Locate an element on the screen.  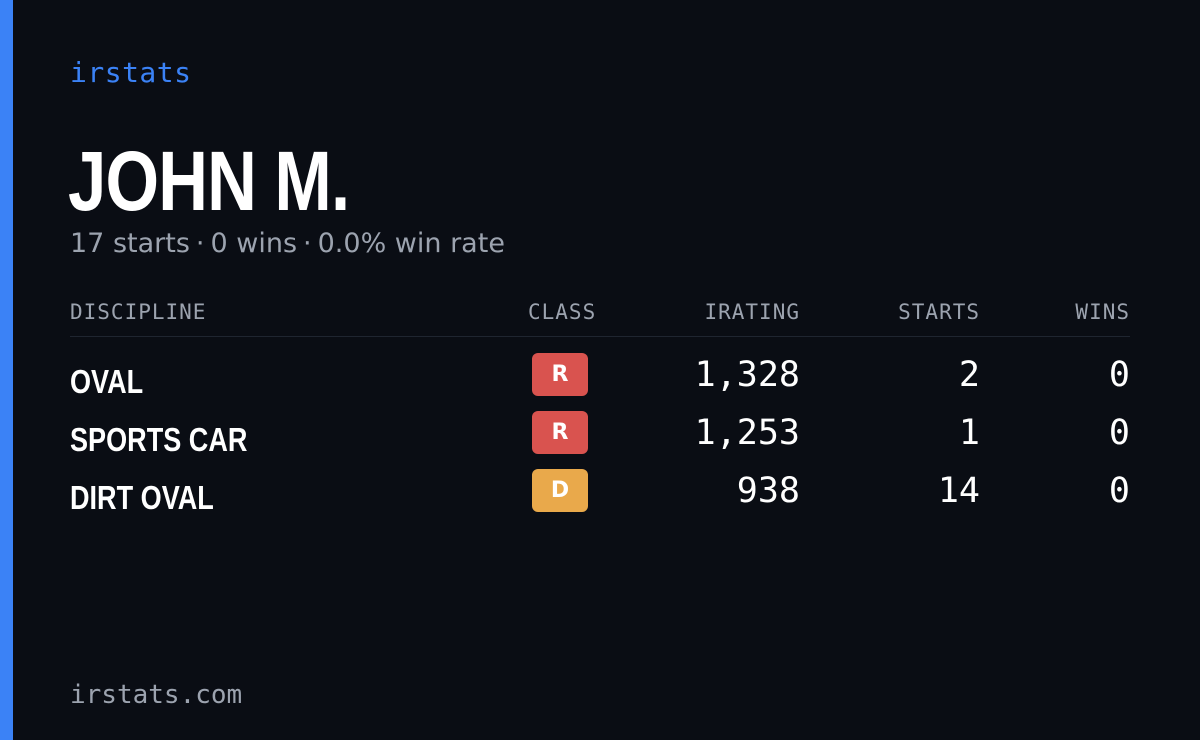
table-row: SPORTS CAR R 1,253 1 0 is located at coordinates (600, 440).